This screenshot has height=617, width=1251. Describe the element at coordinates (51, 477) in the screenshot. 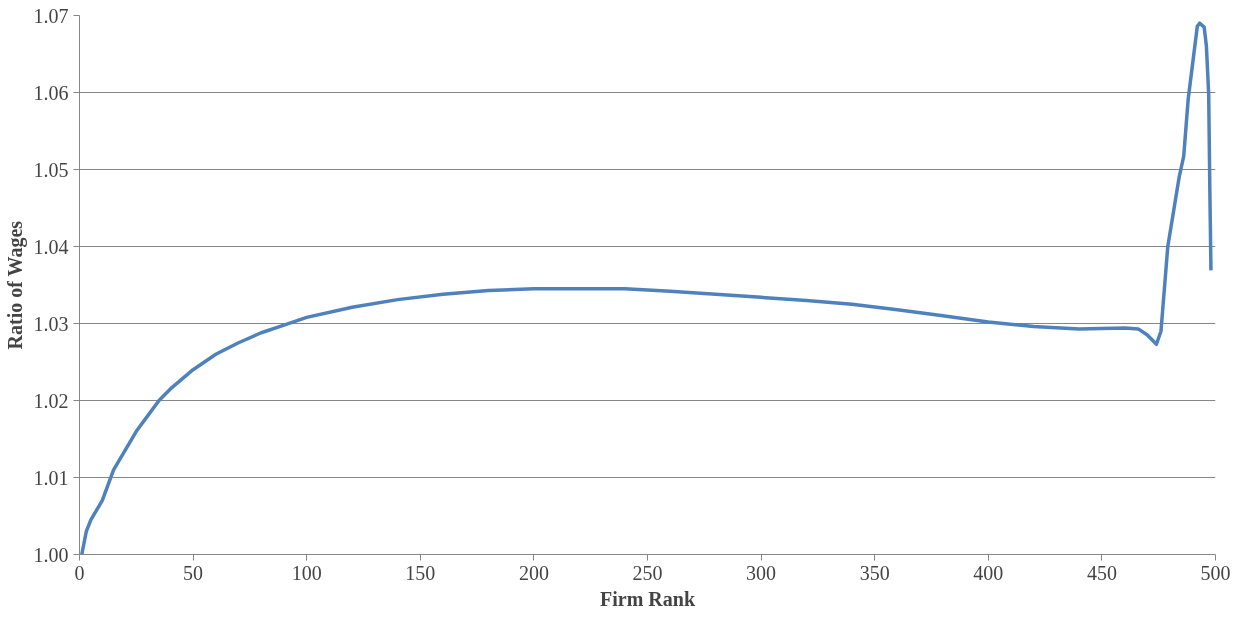

I see `y-tick-label: 1.01` at that location.